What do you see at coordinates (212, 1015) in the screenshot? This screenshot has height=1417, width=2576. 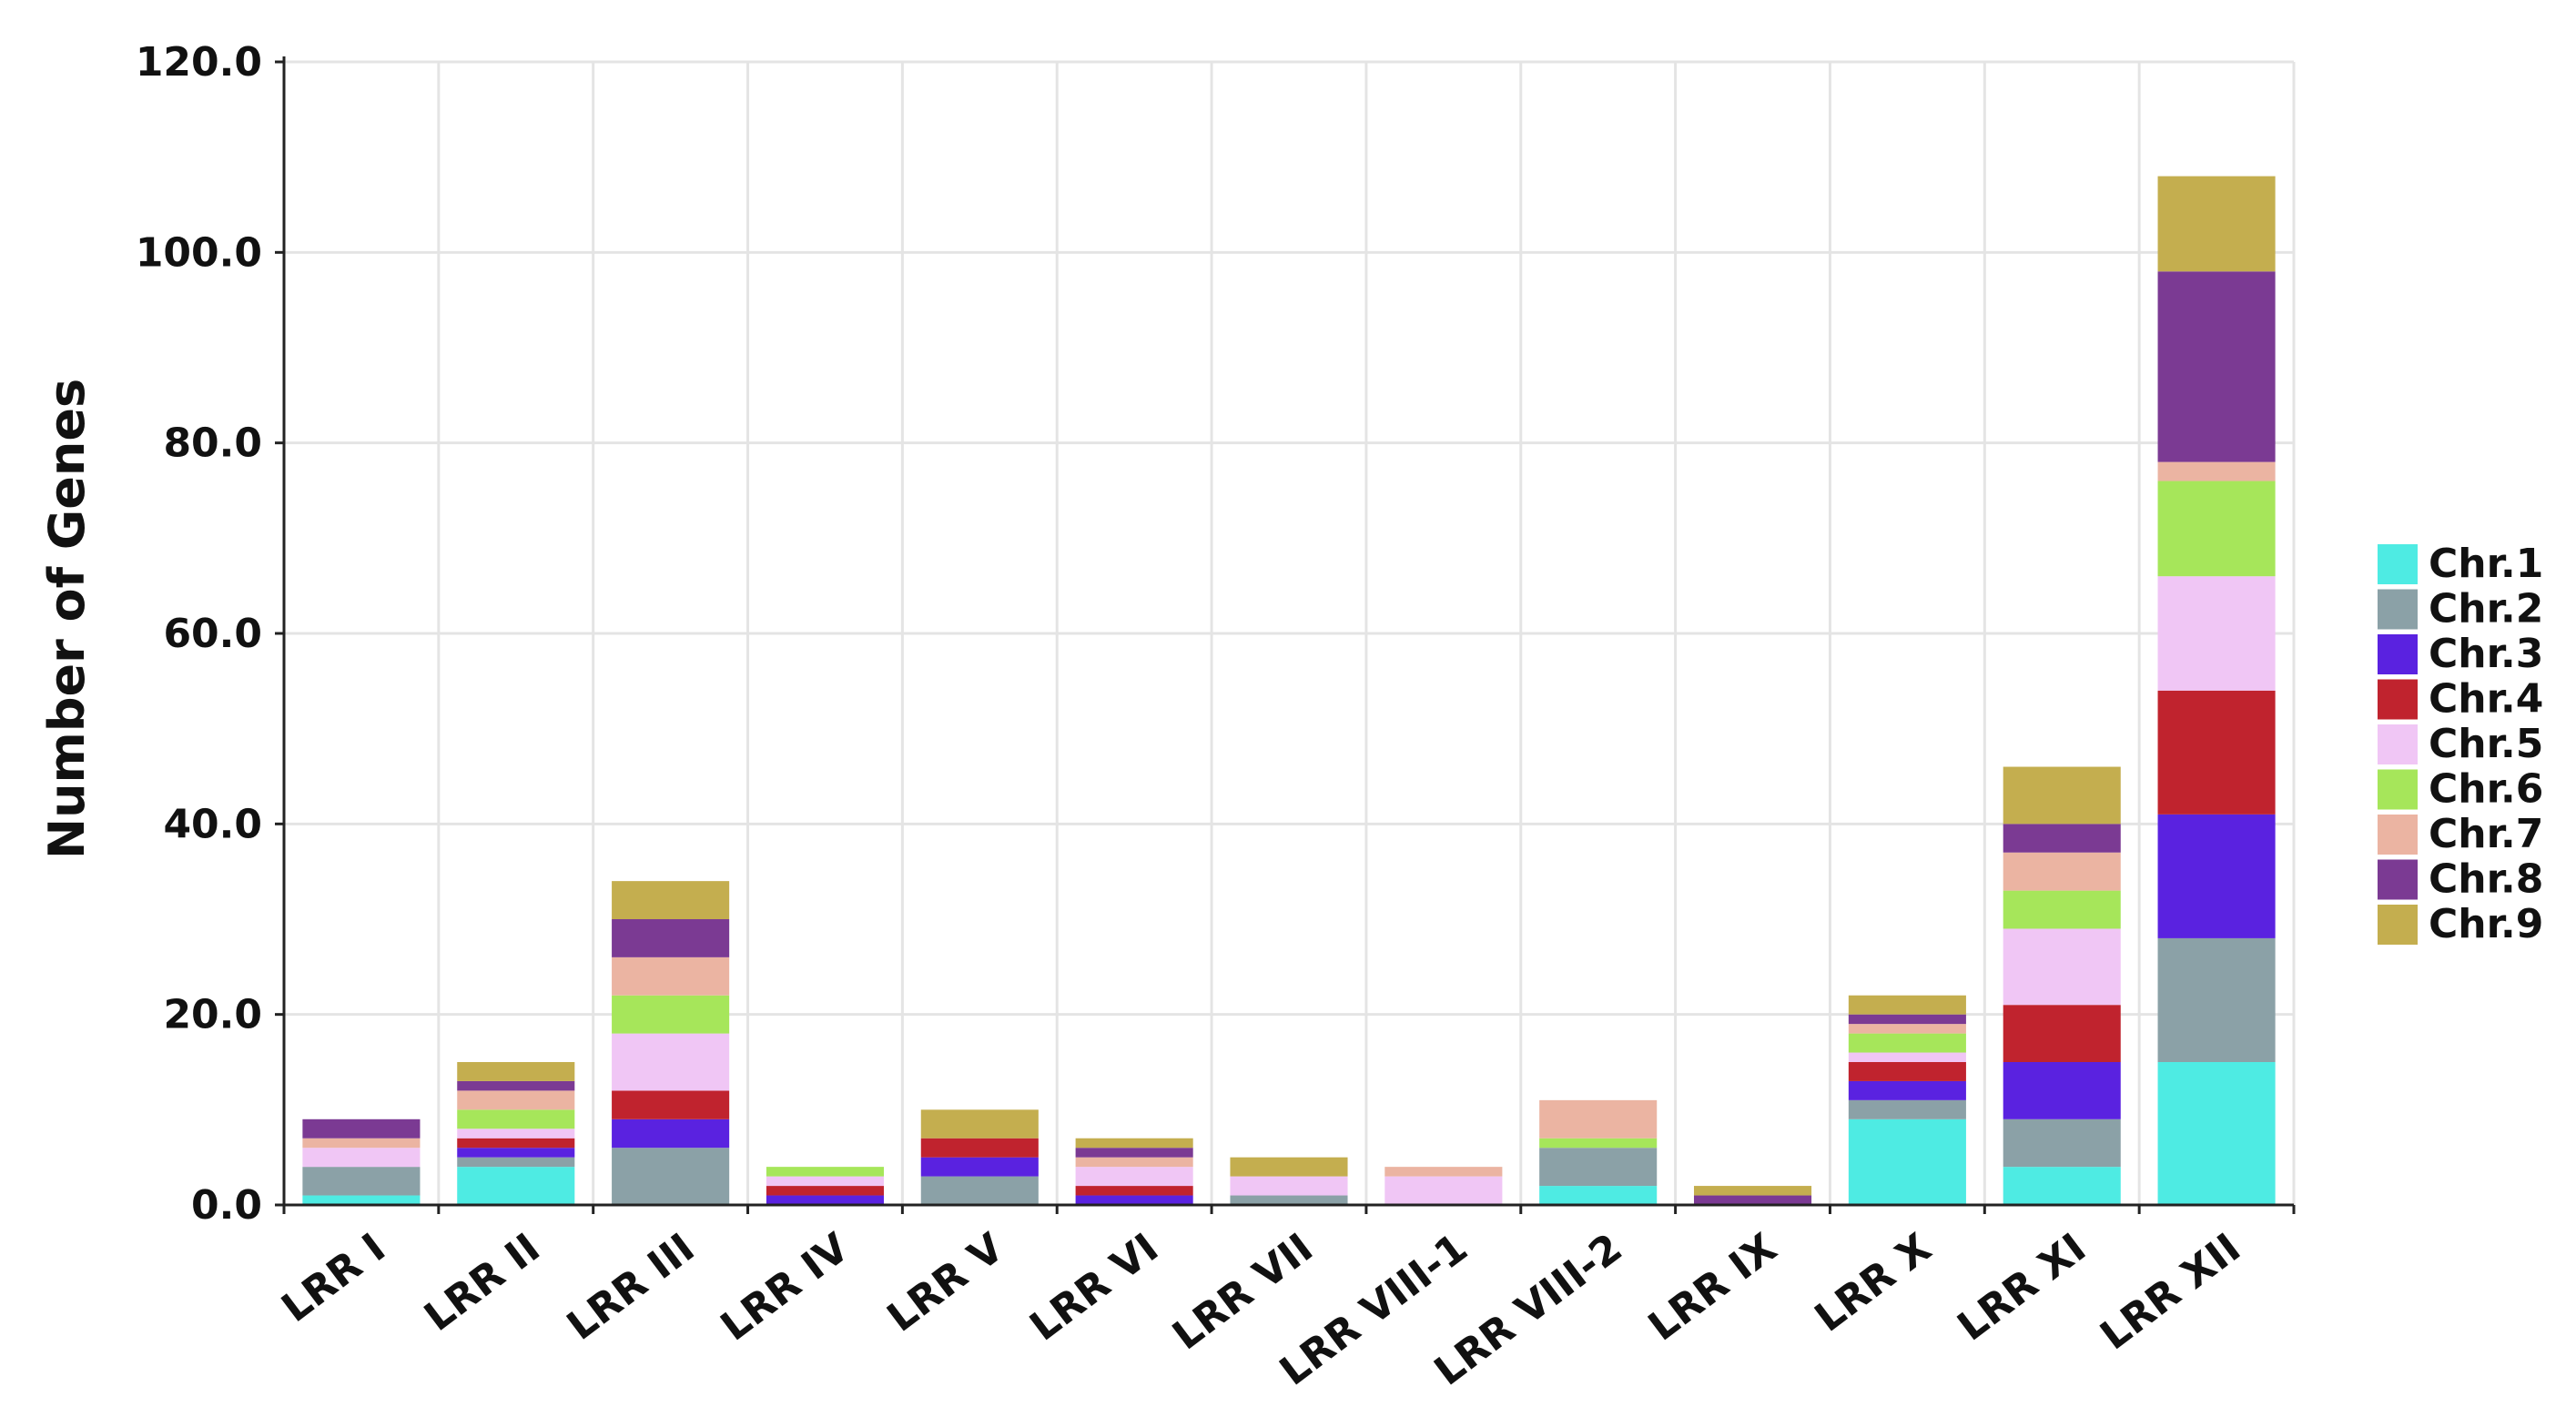 I see `y-tick-label: 20.0` at bounding box center [212, 1015].